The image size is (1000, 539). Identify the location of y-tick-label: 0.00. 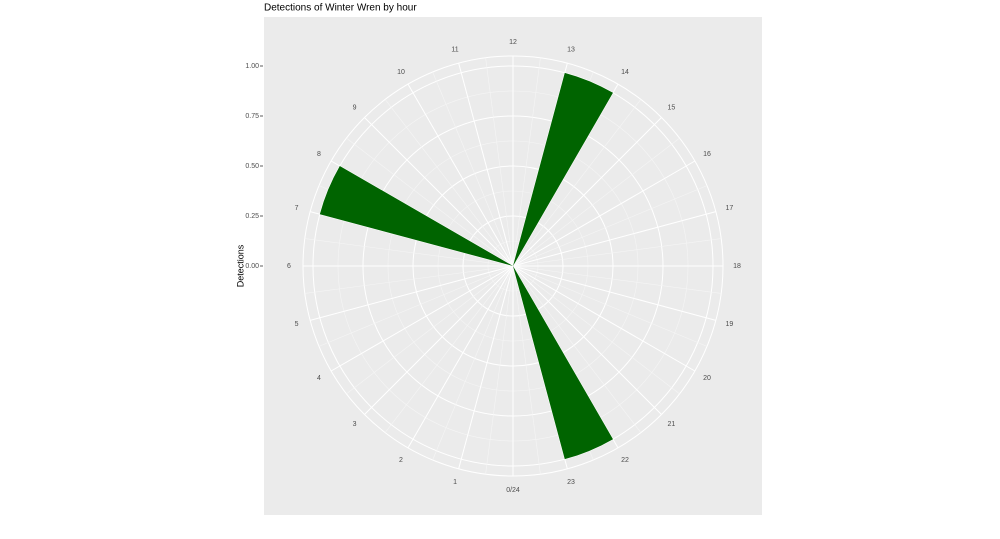
(252, 266).